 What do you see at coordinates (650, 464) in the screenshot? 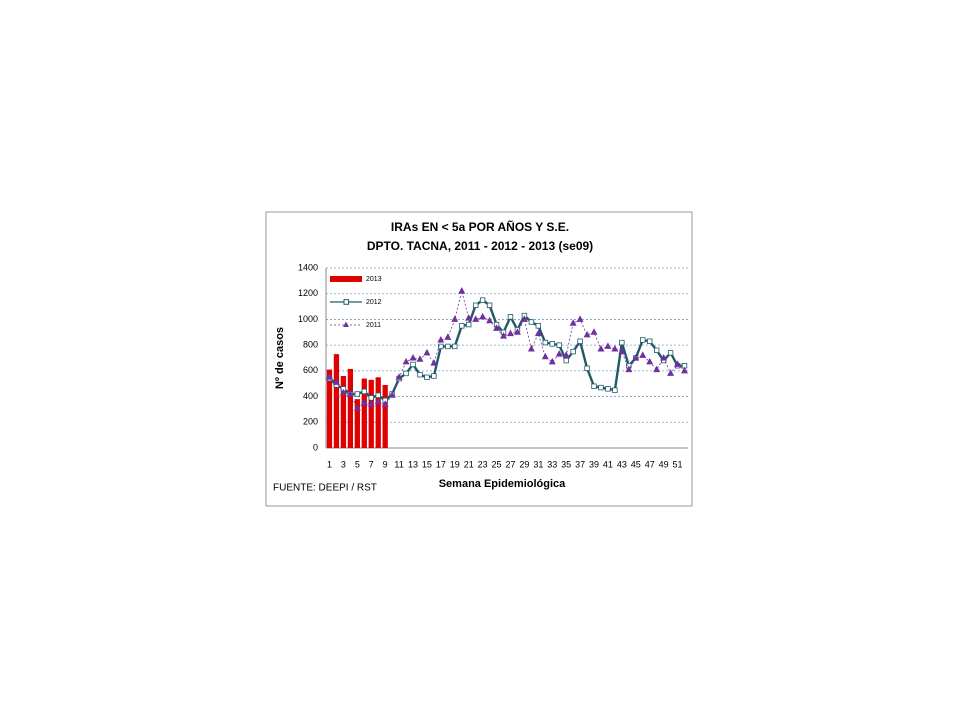
I see `x-tick-label: 47` at bounding box center [650, 464].